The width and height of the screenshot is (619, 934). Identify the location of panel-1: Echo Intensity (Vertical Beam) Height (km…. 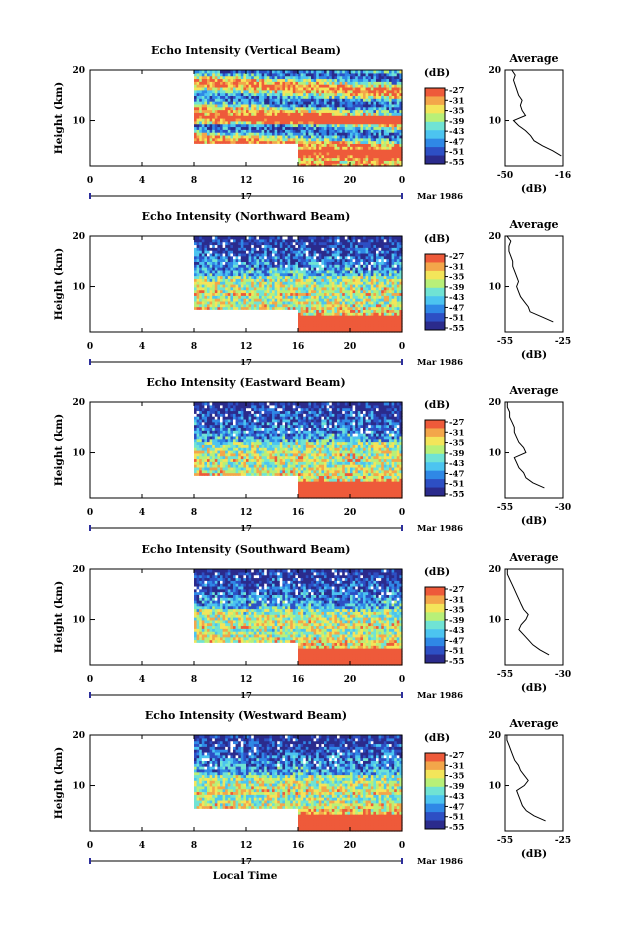
(312, 123).